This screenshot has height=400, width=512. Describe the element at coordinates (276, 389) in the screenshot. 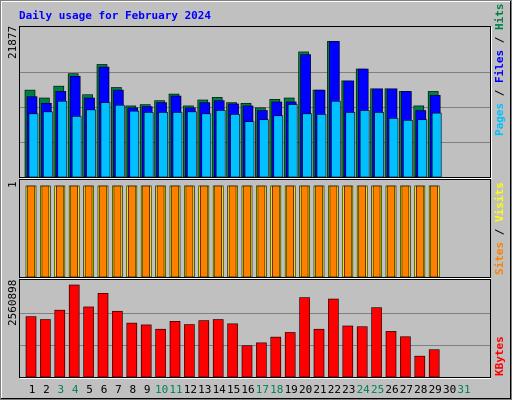

I see `day-label: 18` at that location.